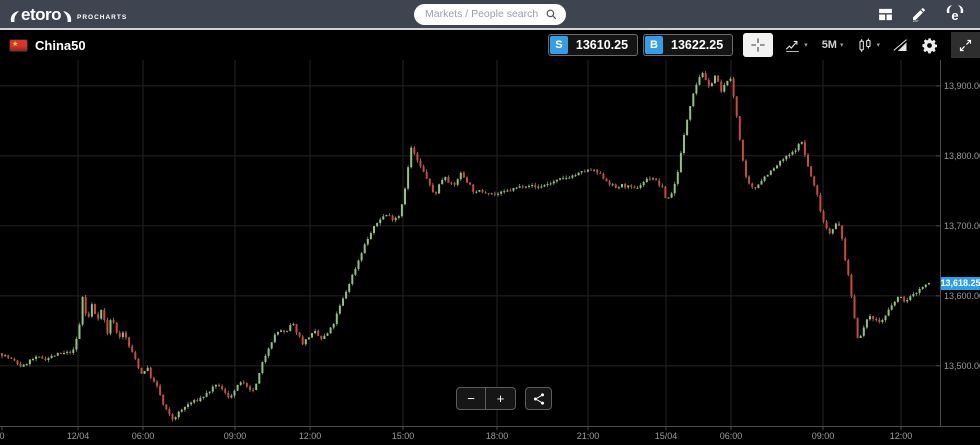 This screenshot has height=445, width=980. What do you see at coordinates (962, 296) in the screenshot?
I see `y-axis-label: 13,600.00` at bounding box center [962, 296].